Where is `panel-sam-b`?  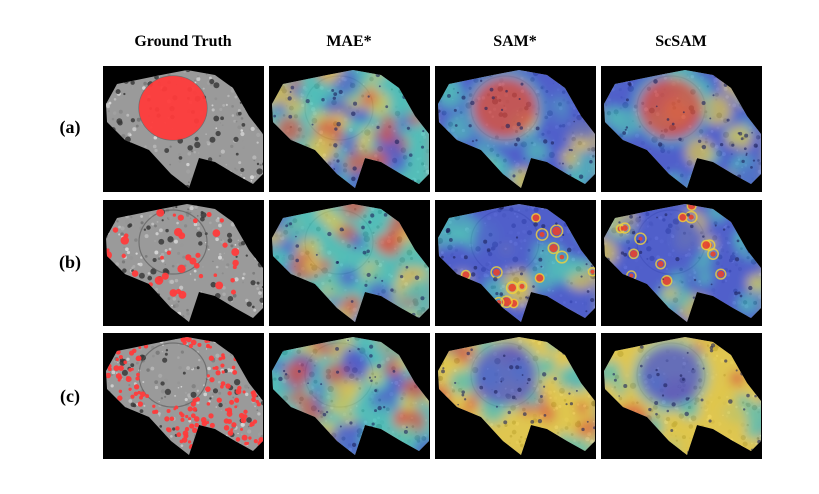
panel-sam-b is located at coordinates (515, 263).